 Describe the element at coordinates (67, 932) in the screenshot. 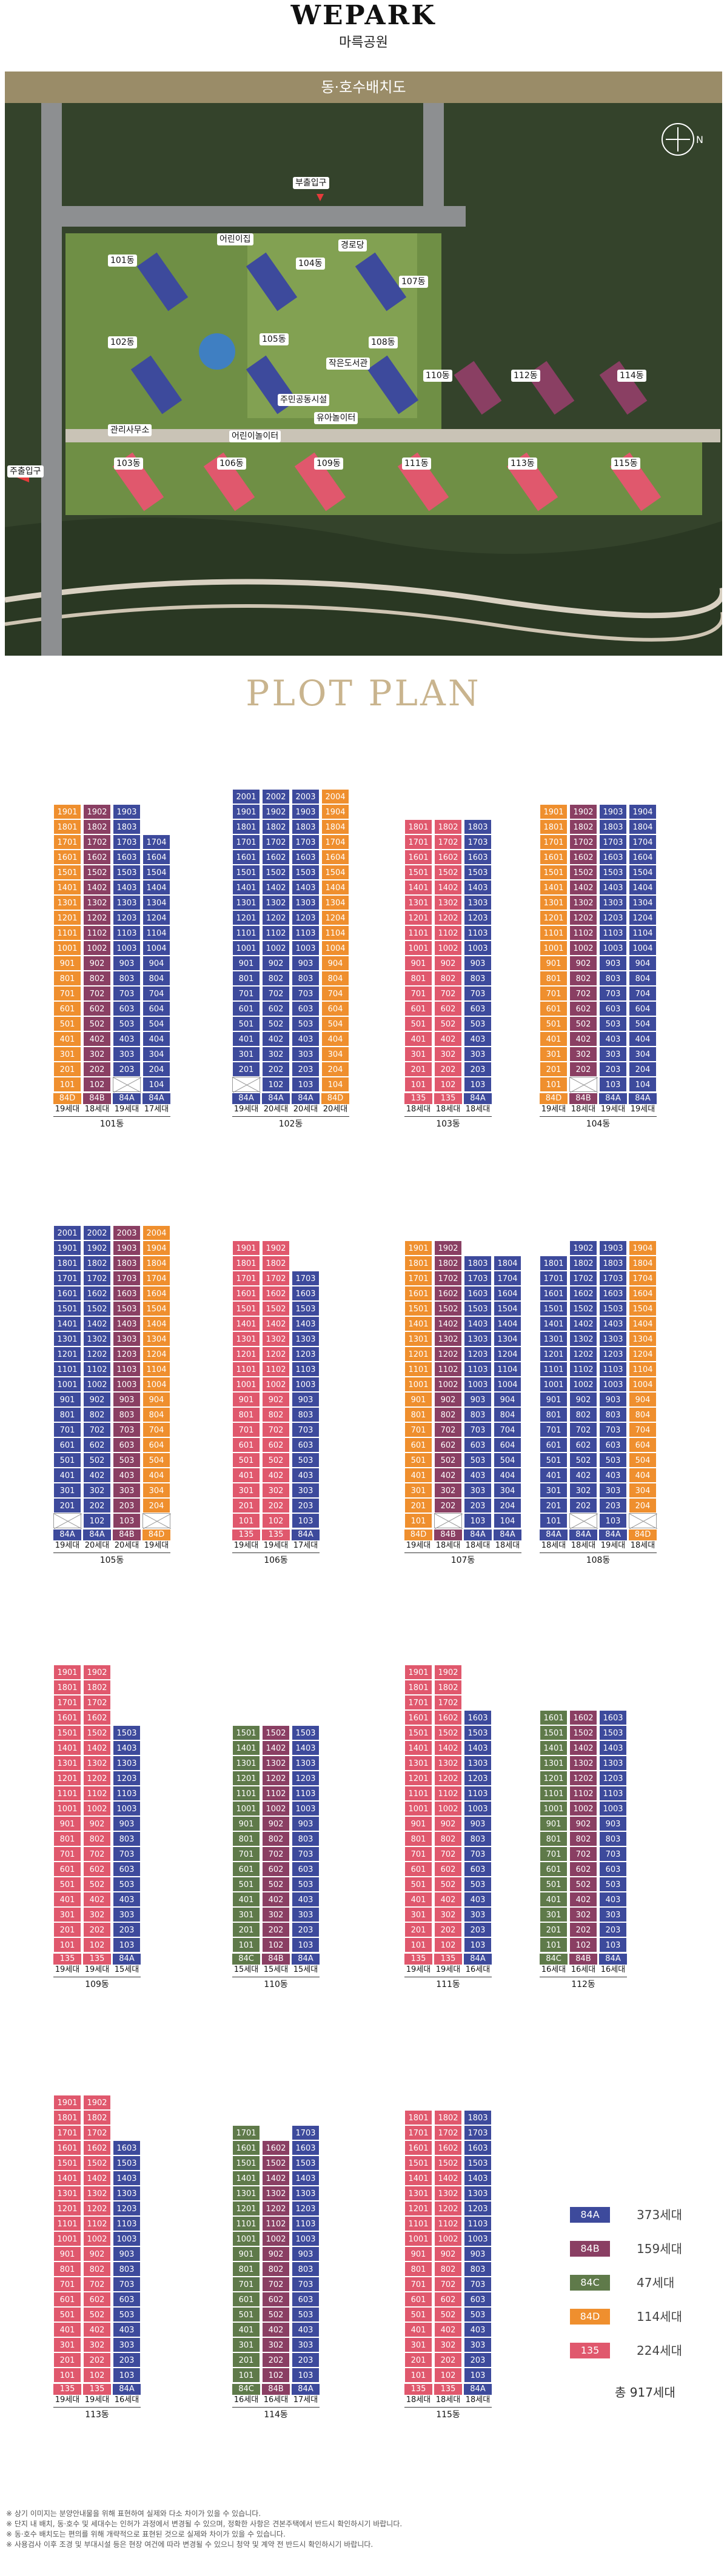

I see `unit-cell: 1101` at that location.